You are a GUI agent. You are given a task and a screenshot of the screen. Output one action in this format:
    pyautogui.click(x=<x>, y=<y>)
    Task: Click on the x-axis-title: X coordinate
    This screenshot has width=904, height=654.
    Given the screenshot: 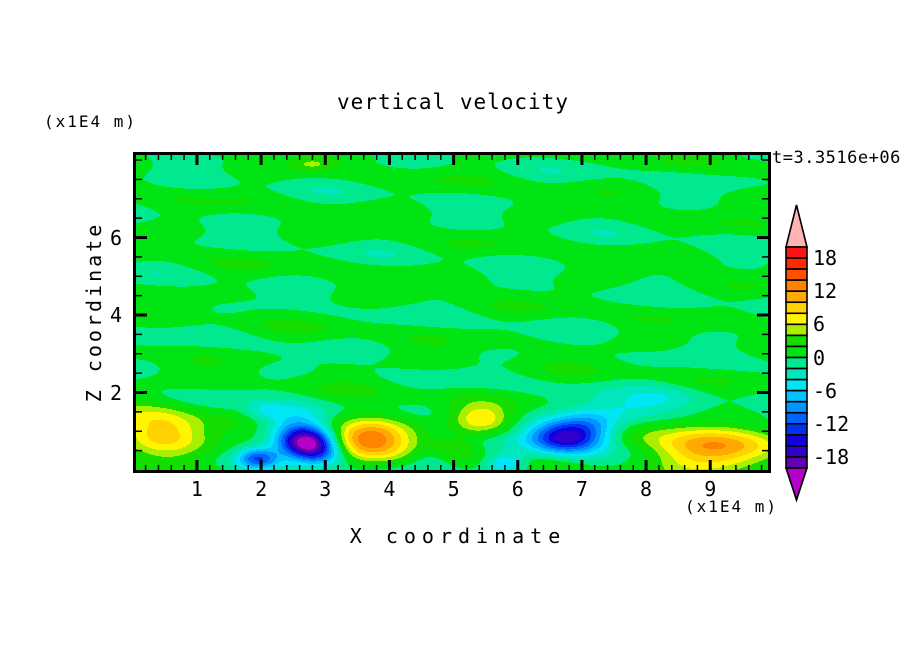 What is the action you would take?
    pyautogui.click(x=458, y=536)
    